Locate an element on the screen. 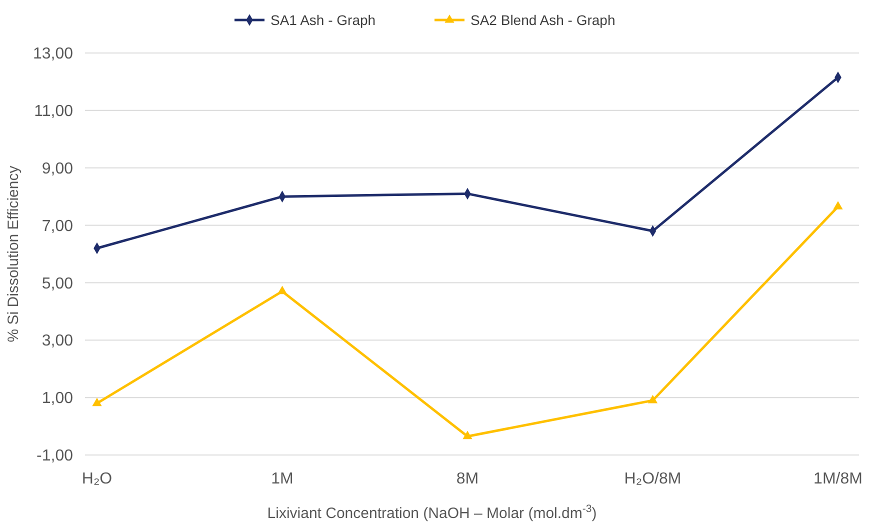 This screenshot has width=869, height=529. y-tick-label: 11,00 is located at coordinates (54, 111).